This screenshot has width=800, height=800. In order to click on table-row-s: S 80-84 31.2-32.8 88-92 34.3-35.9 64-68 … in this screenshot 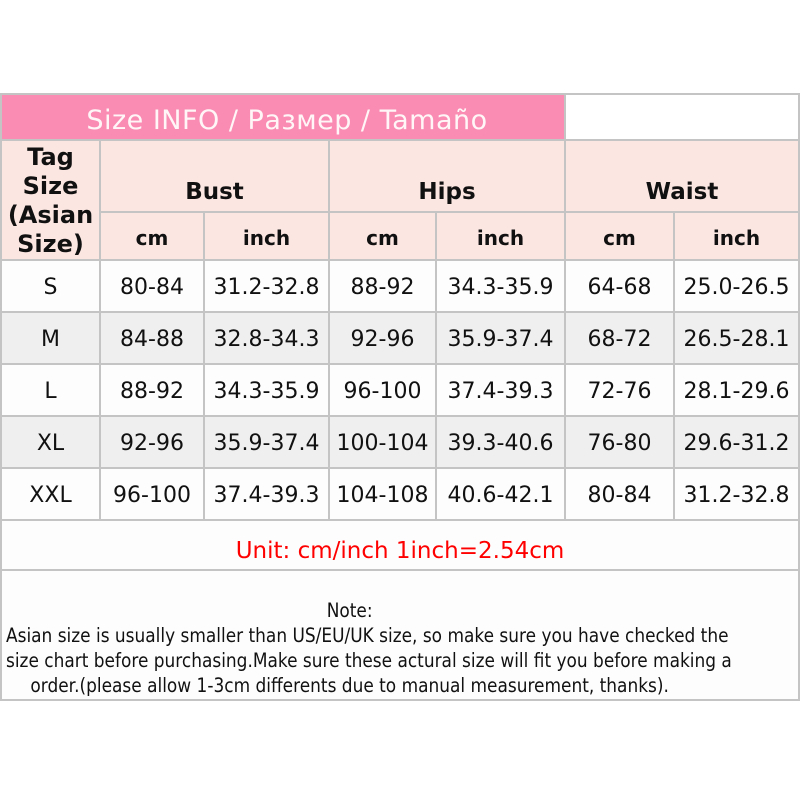, I will do `click(400, 286)`.